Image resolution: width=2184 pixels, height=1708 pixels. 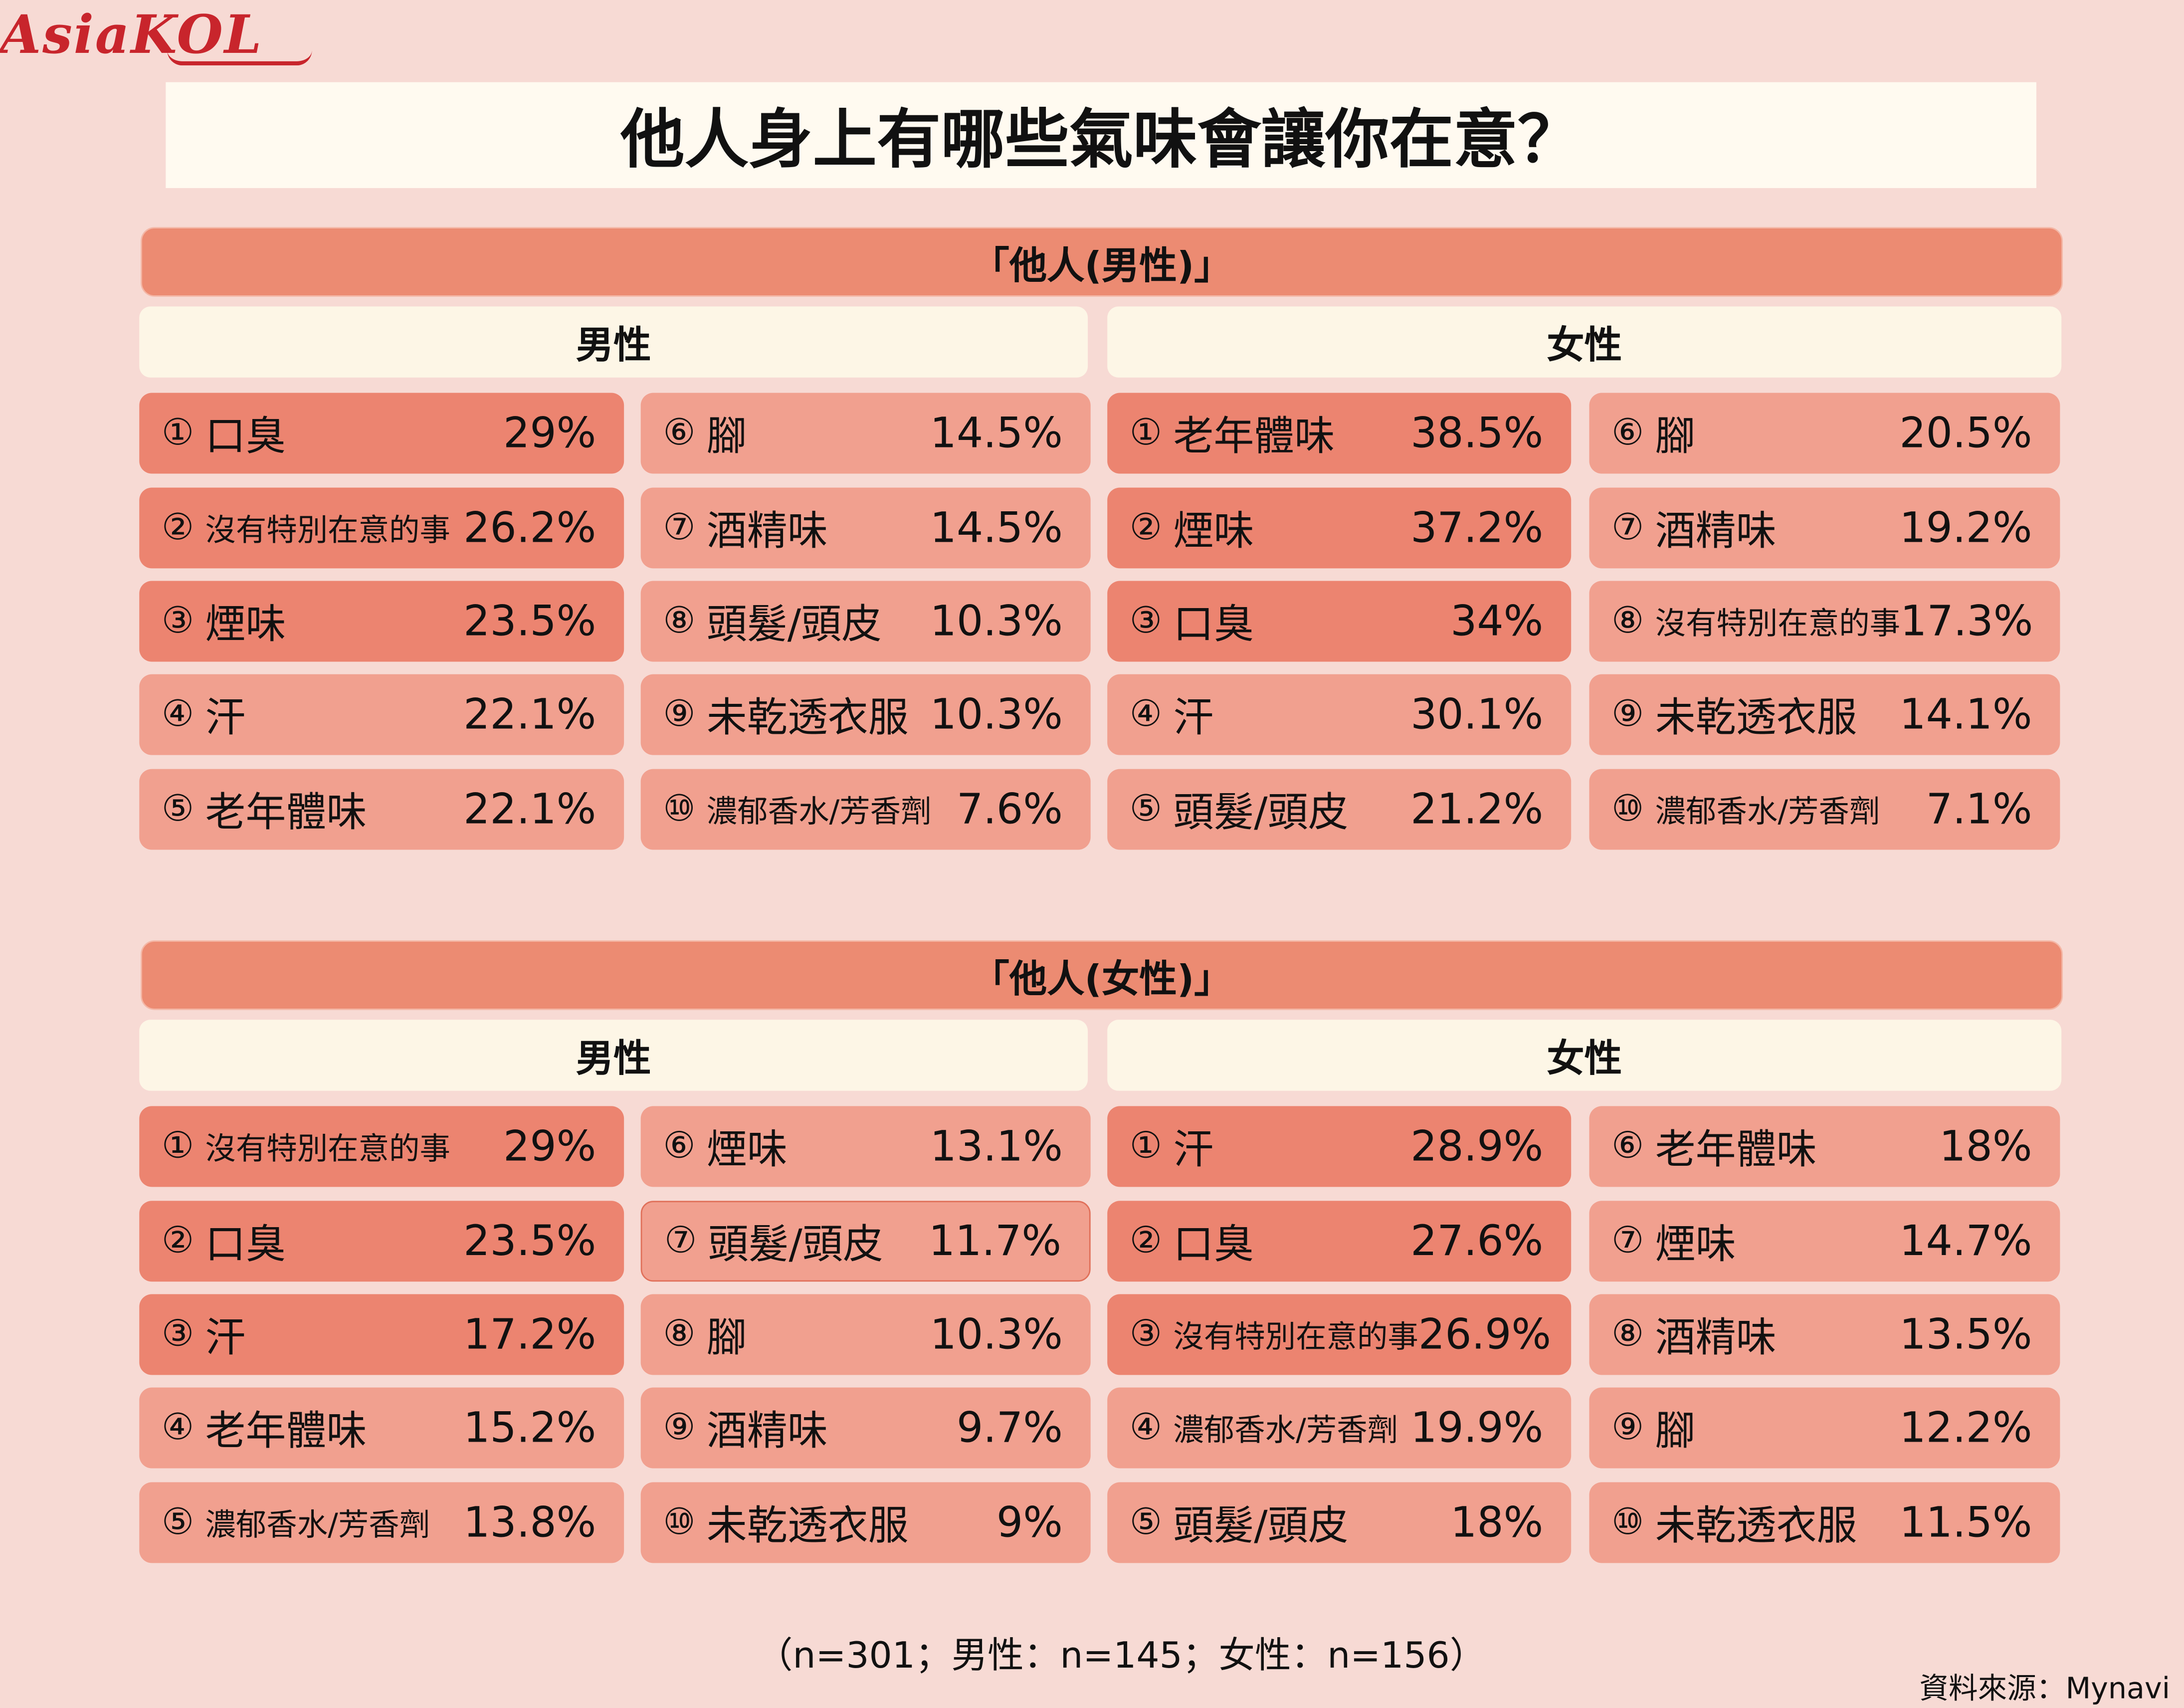 What do you see at coordinates (1009, 809) in the screenshot?
I see `percentage-value: 7.6%` at bounding box center [1009, 809].